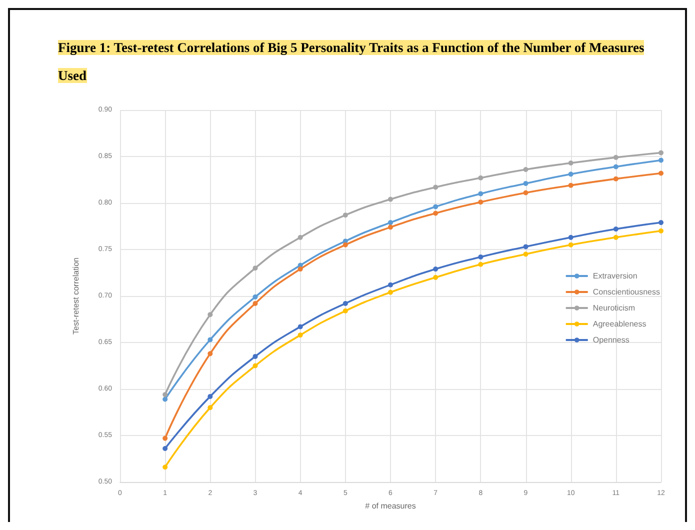 The width and height of the screenshot is (695, 530). I want to click on legend-label: Extraversion, so click(615, 276).